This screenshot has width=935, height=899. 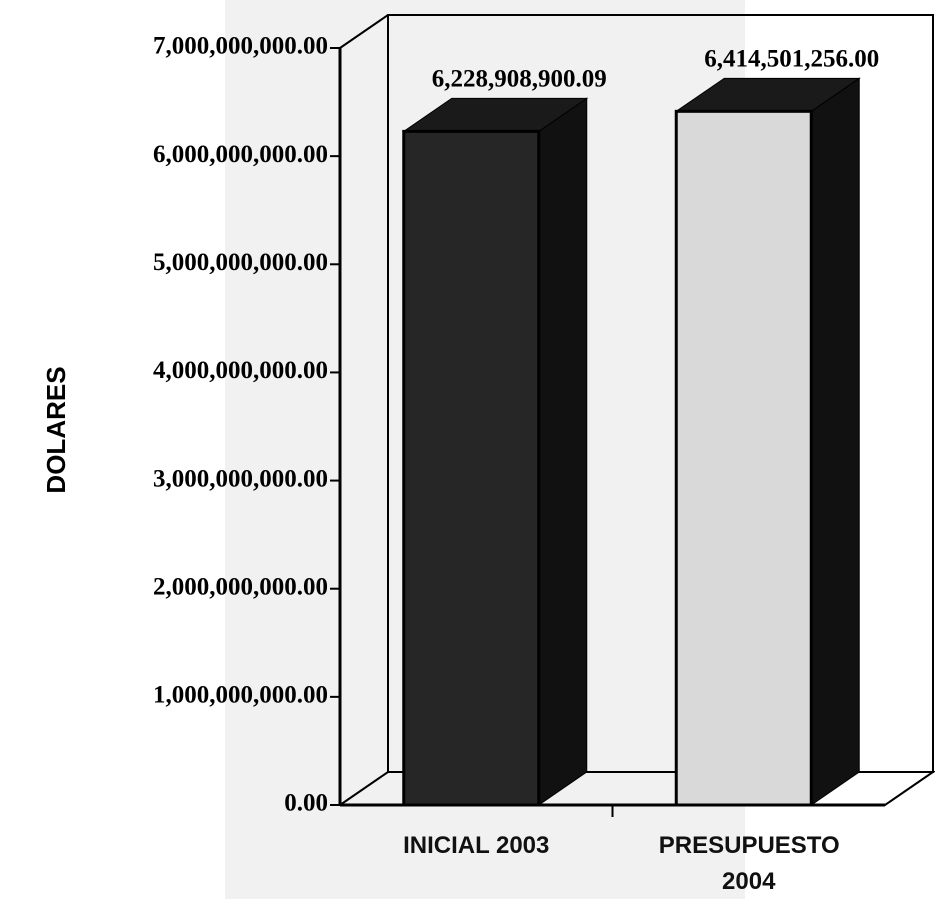 What do you see at coordinates (791, 58) in the screenshot?
I see `value-label: 6,414,501,256.00` at bounding box center [791, 58].